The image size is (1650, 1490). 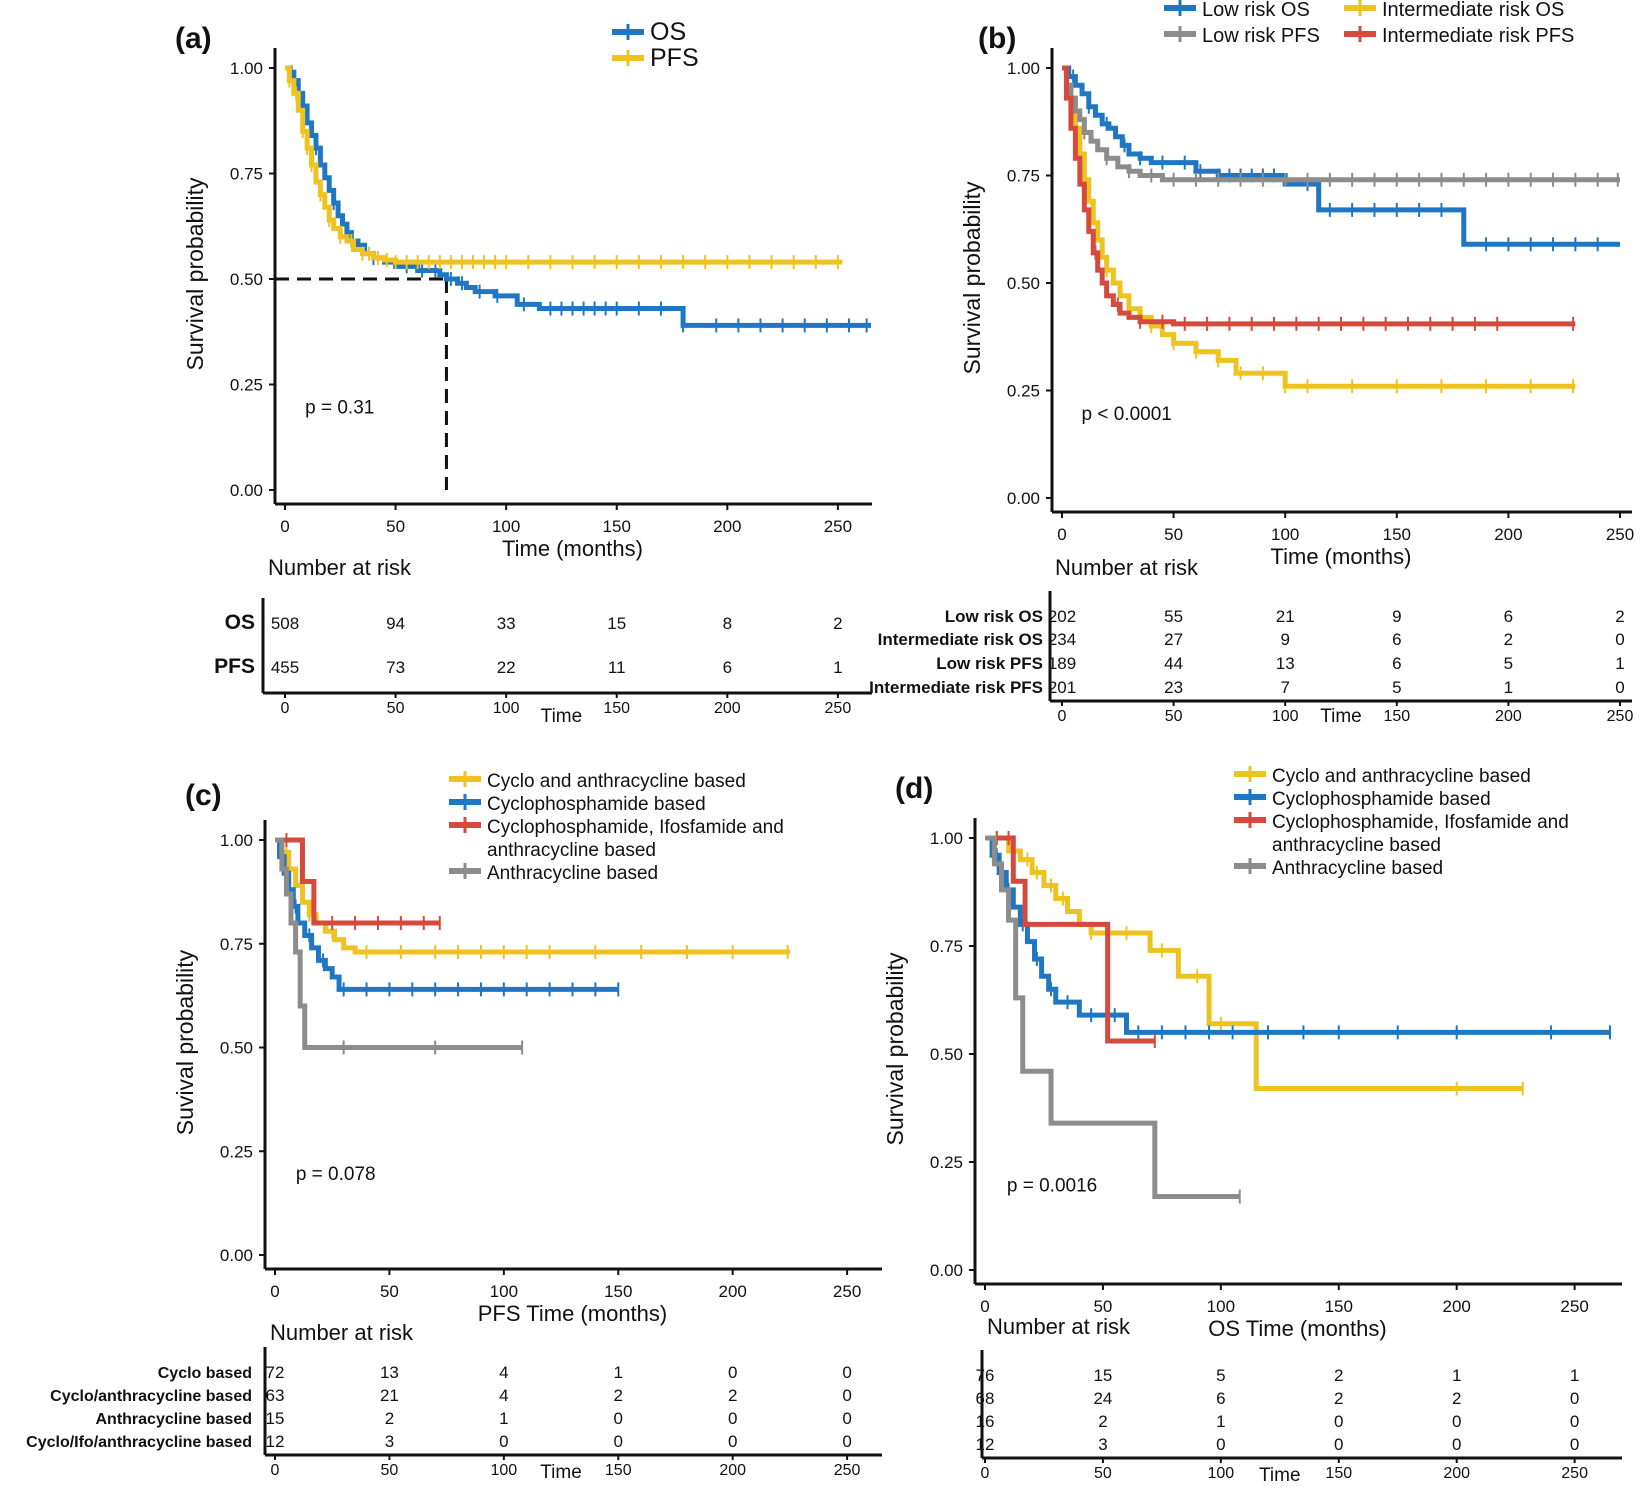 I want to click on risk-count: 8, so click(x=727, y=623).